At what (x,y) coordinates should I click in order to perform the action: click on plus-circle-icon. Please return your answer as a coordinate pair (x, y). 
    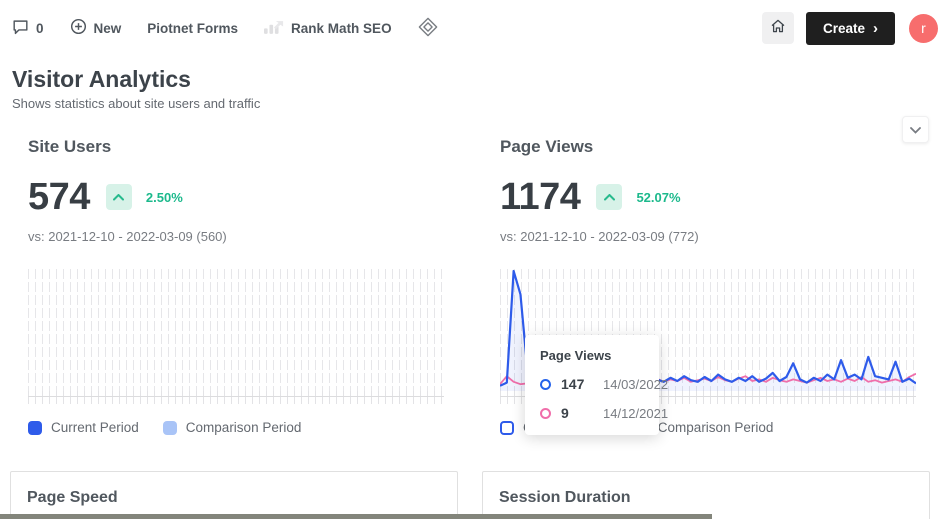
    Looking at the image, I should click on (78, 28).